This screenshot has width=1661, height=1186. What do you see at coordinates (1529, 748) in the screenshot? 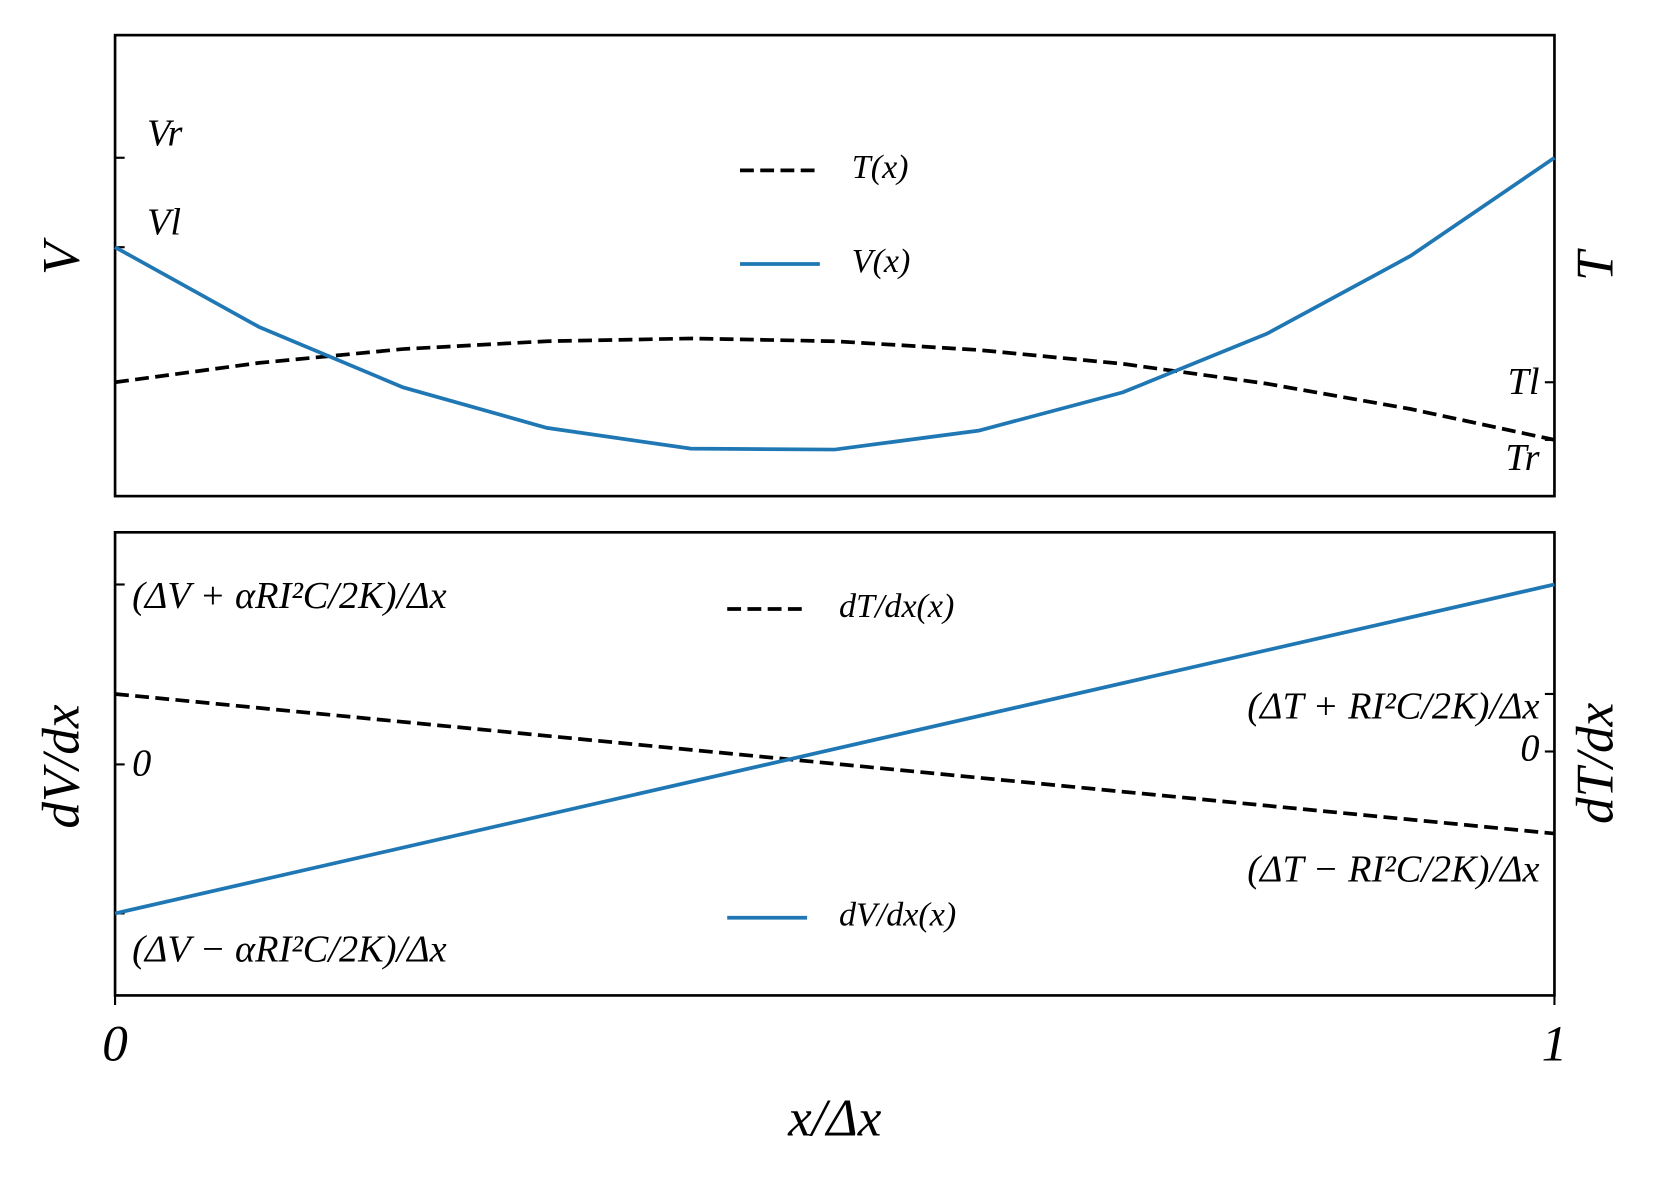
I see `y2-tick-label: 0` at bounding box center [1529, 748].